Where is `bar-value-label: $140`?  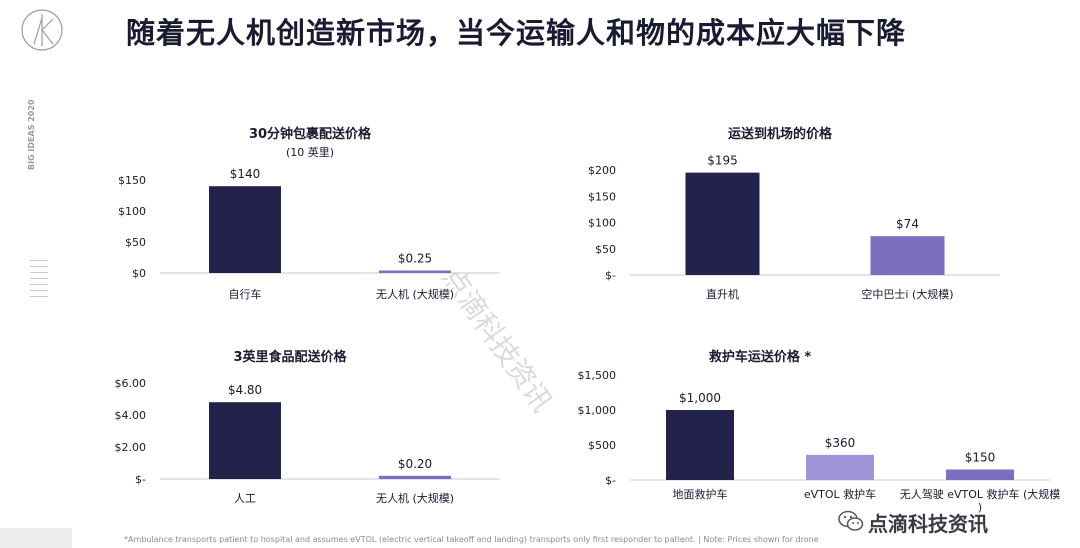
bar-value-label: $140 is located at coordinates (245, 174).